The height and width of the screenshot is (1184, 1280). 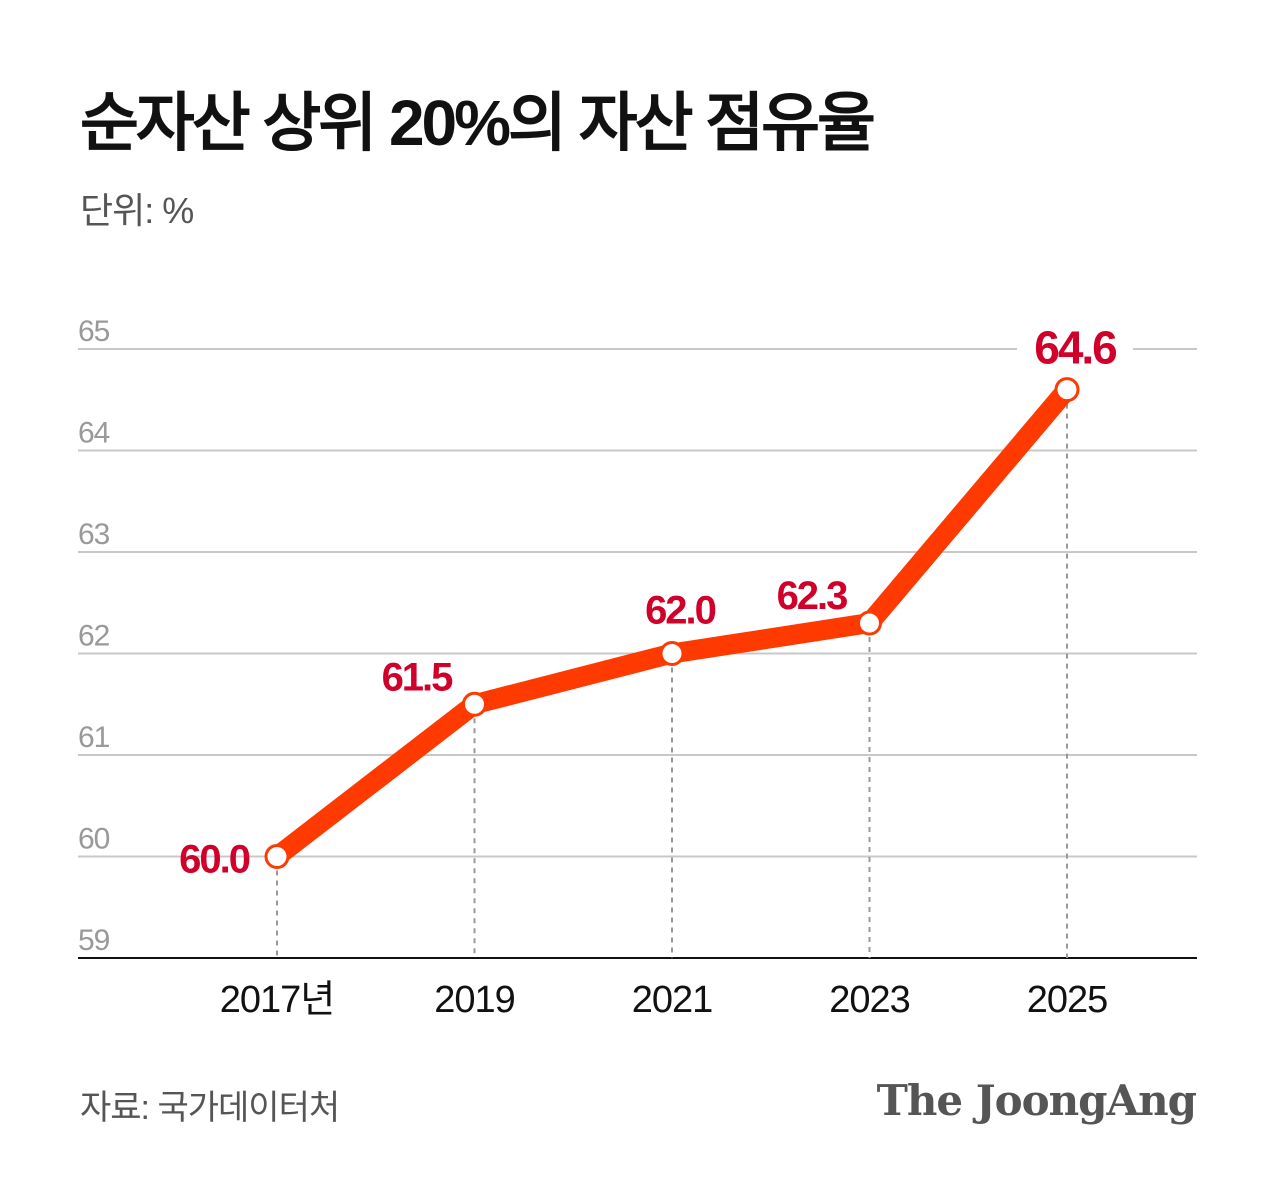 I want to click on y-tick-label: 61, so click(x=94, y=737).